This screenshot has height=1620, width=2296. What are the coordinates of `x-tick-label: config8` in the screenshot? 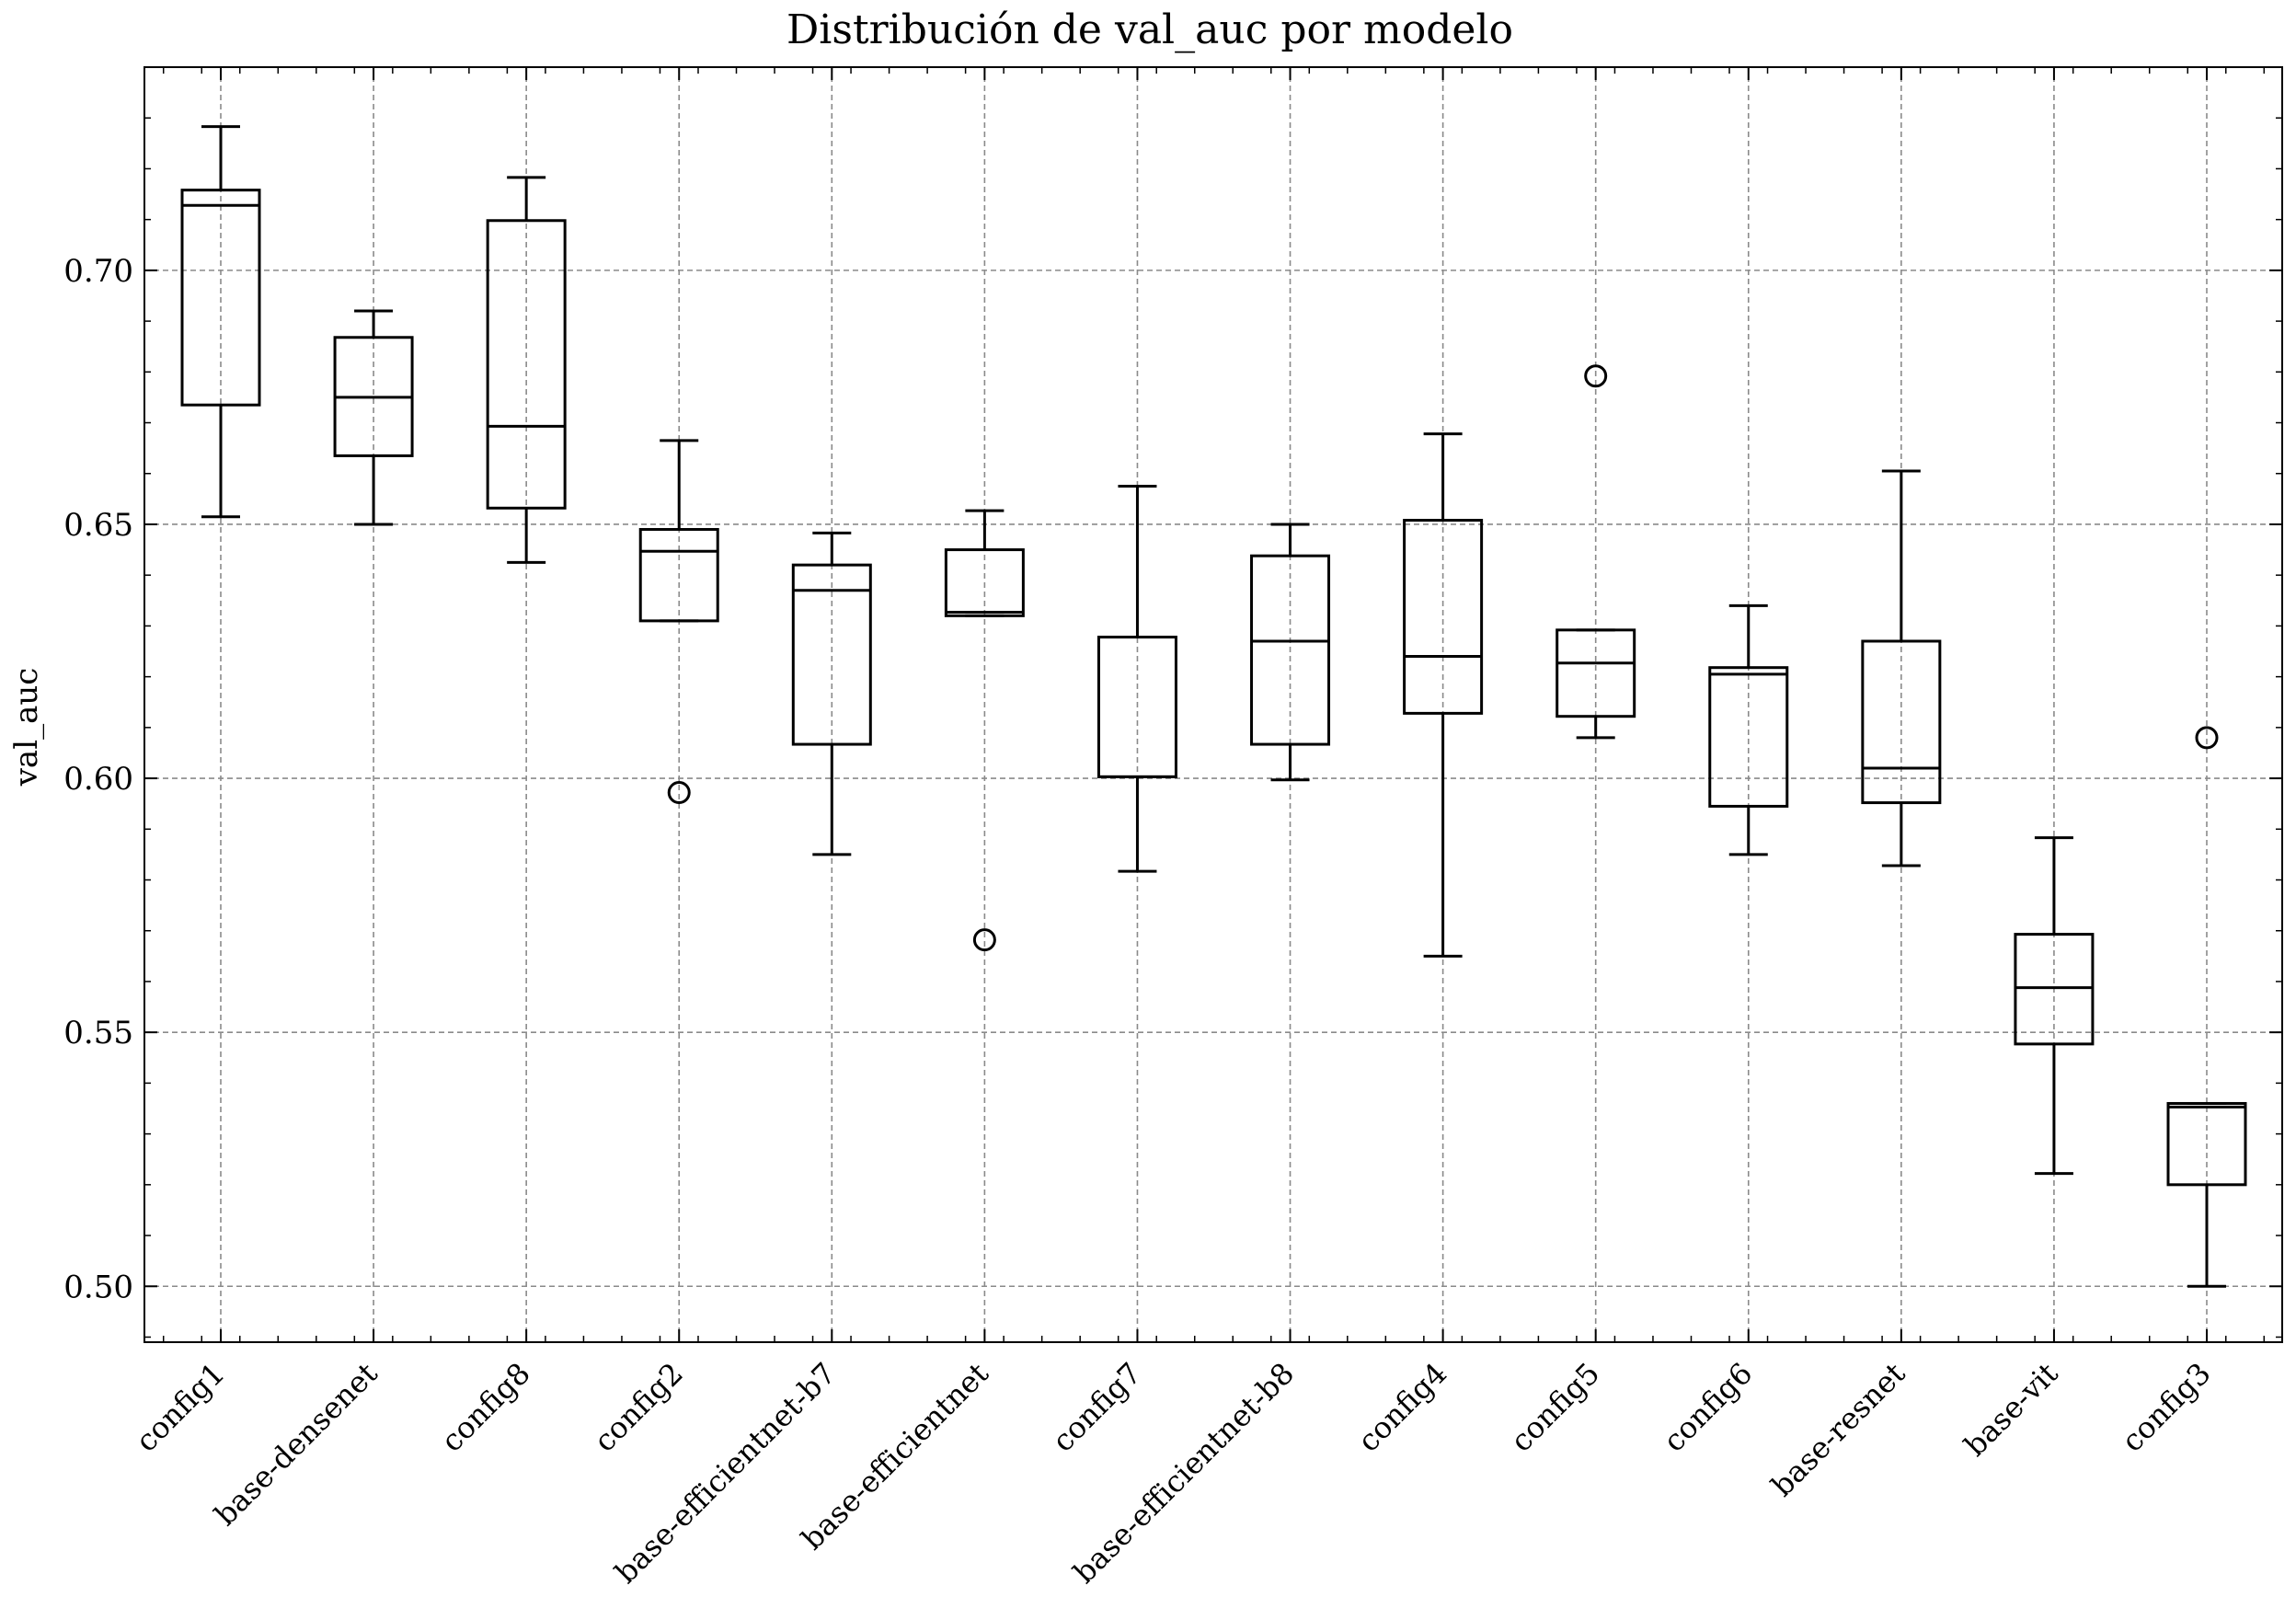 It's located at (485, 1407).